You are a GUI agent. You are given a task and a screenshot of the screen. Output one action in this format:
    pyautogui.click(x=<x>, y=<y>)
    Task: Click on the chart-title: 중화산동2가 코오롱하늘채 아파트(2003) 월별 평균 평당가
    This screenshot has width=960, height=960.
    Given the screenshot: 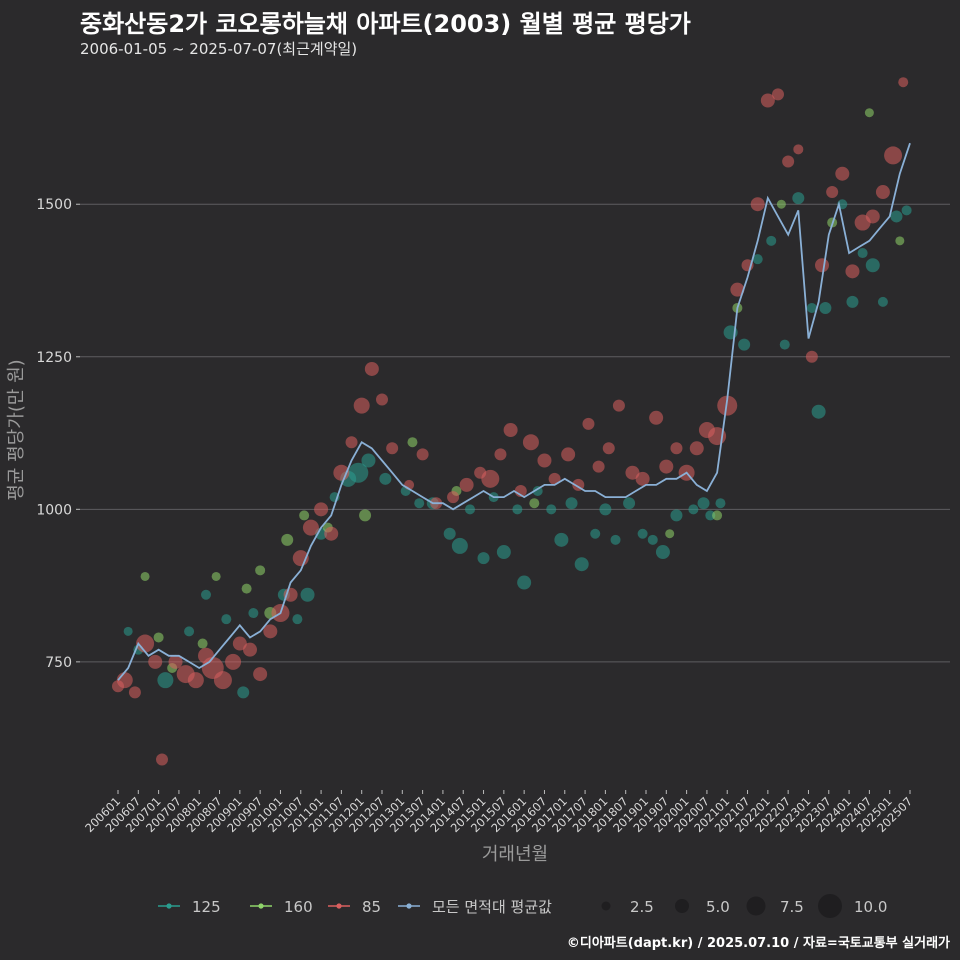 What is the action you would take?
    pyautogui.click(x=385, y=24)
    